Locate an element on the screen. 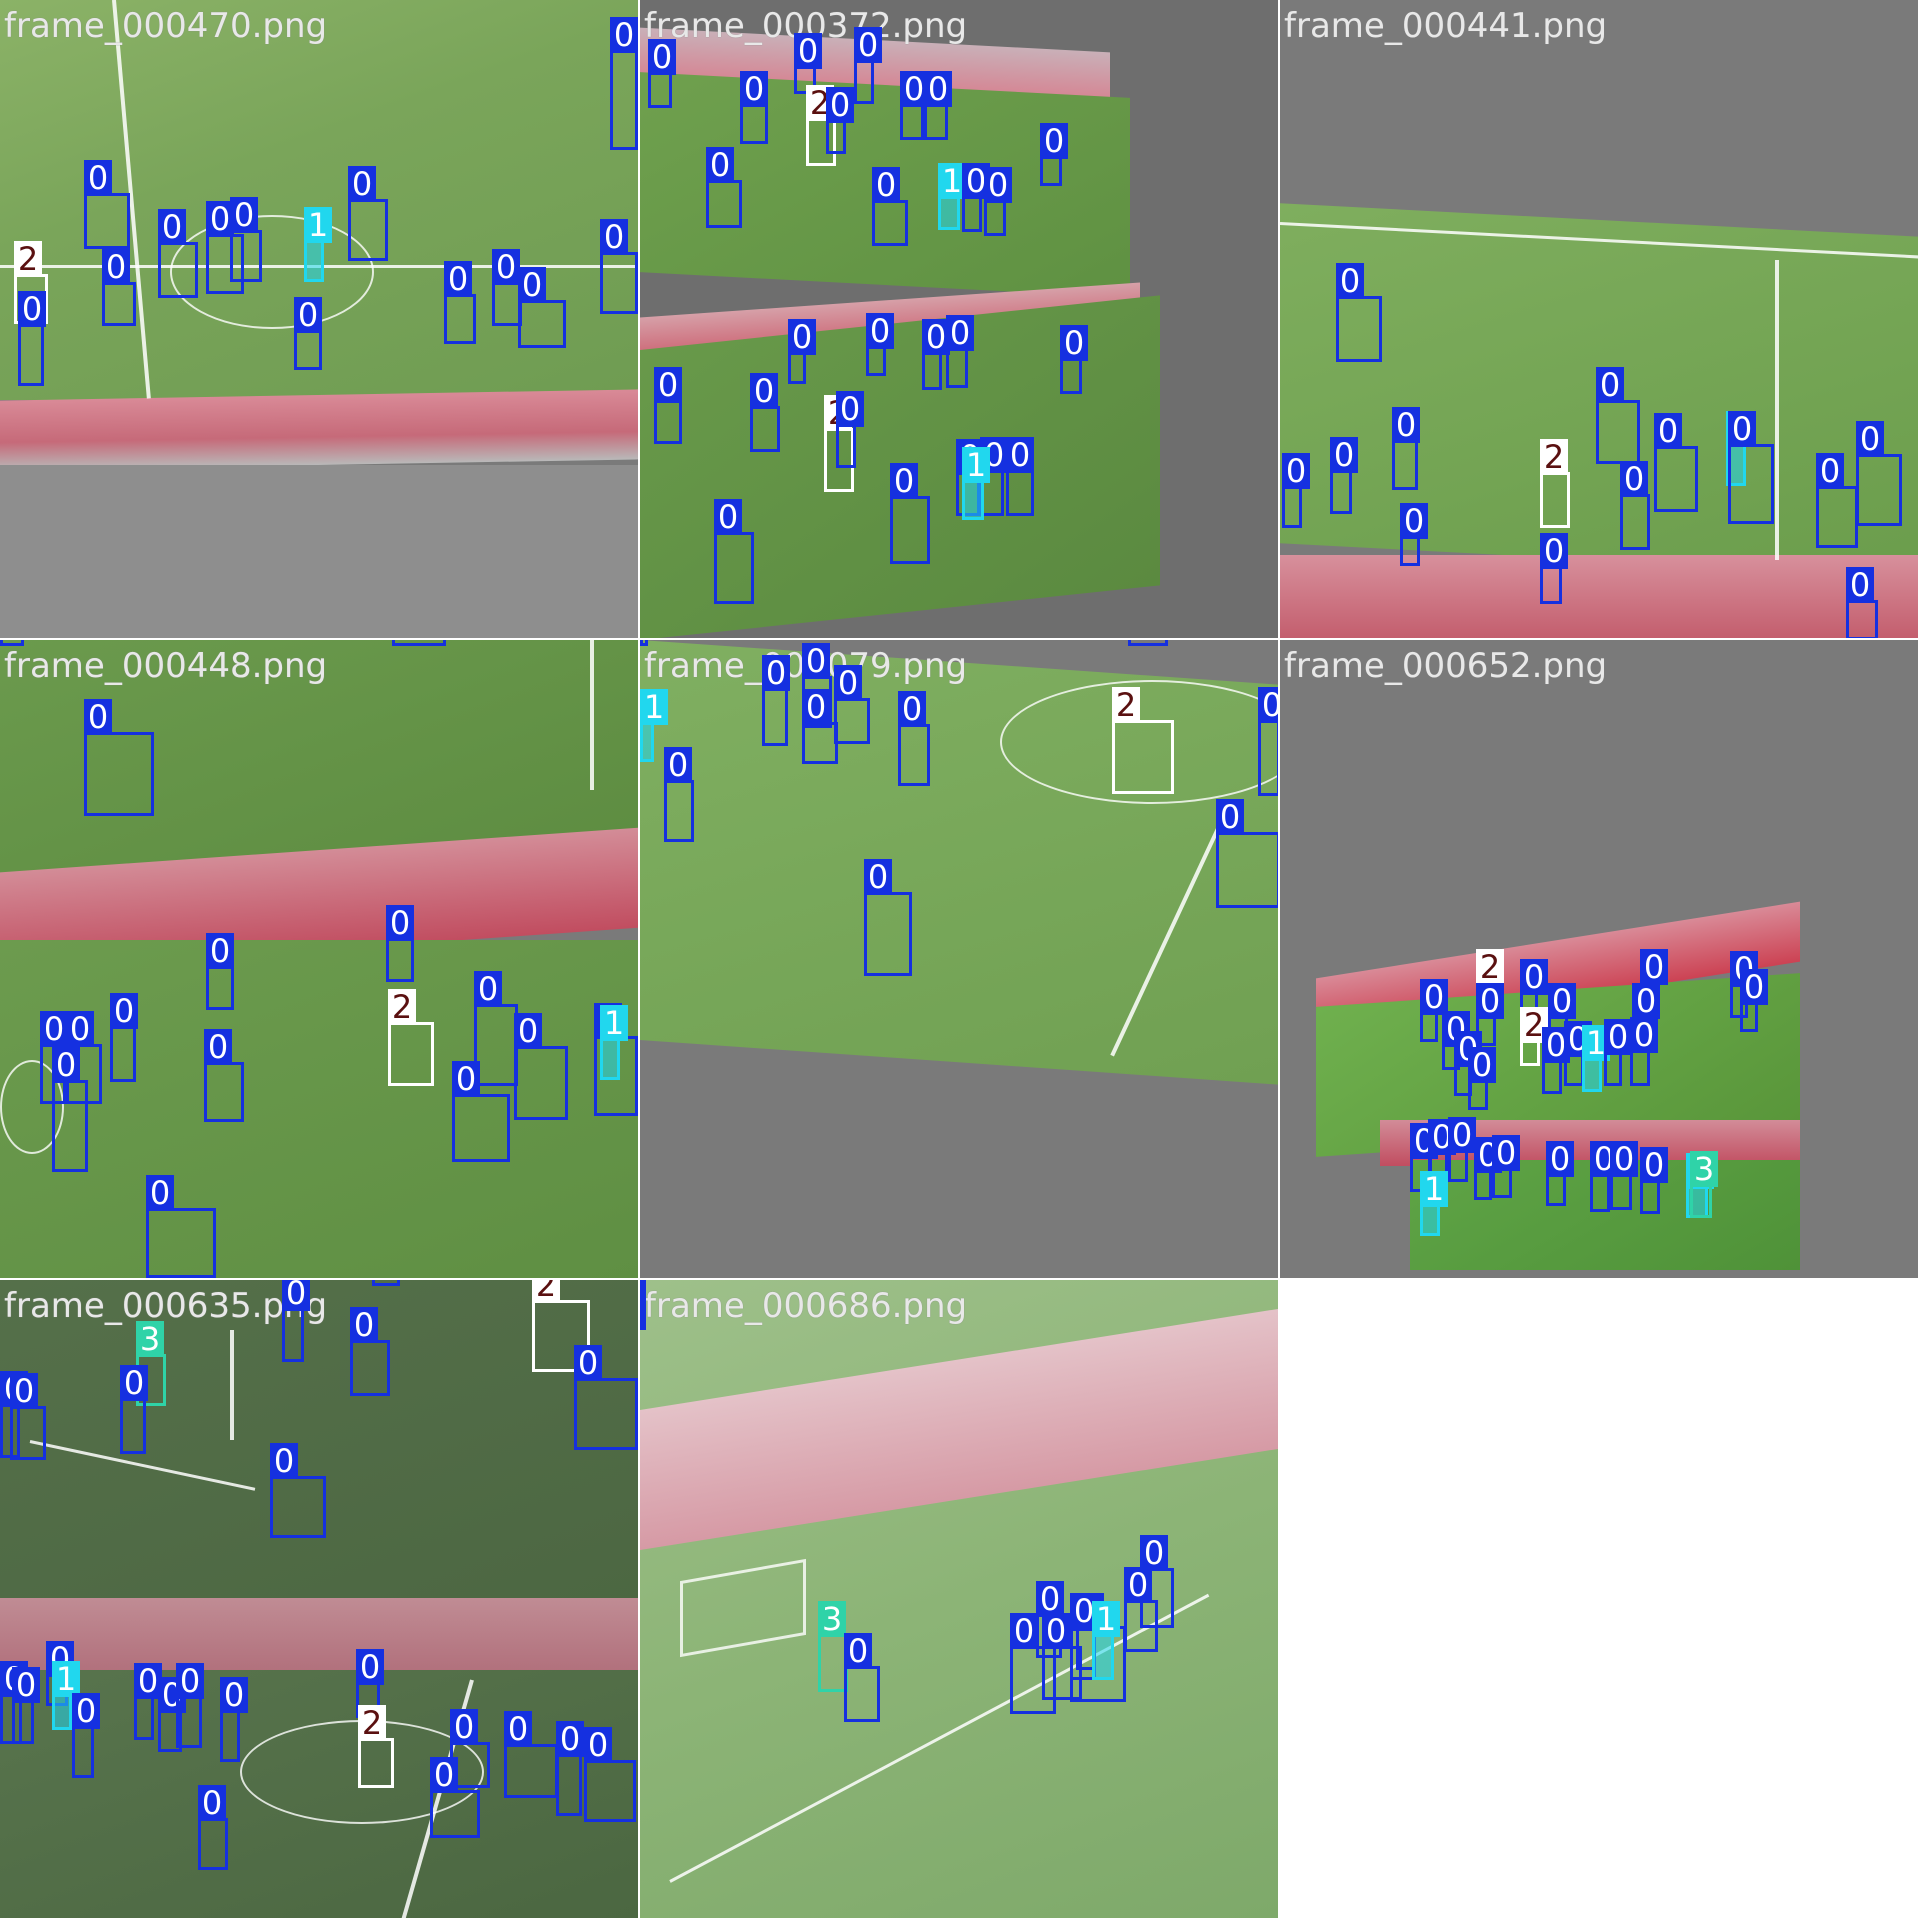  frame-filename: frame_000448.png is located at coordinates (166, 666).